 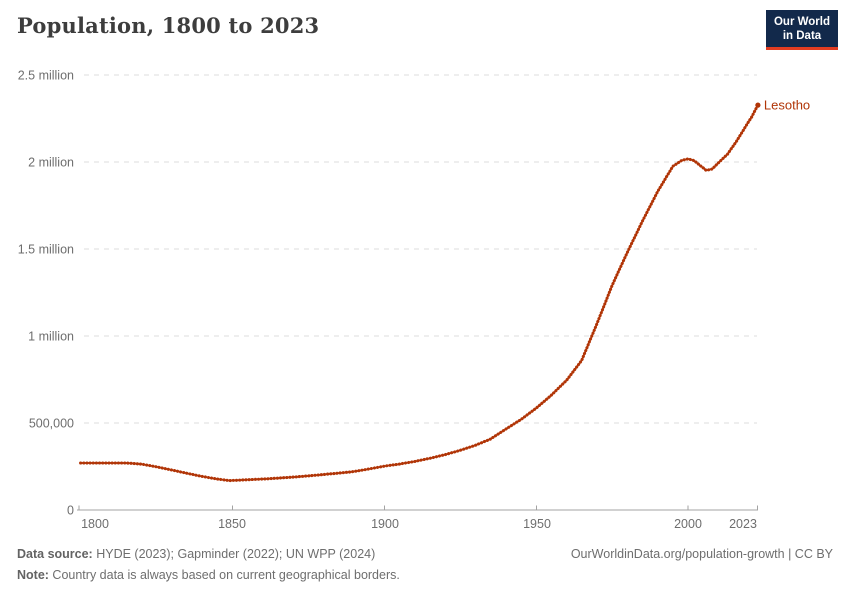 I want to click on note-label: Note:, so click(x=33, y=575).